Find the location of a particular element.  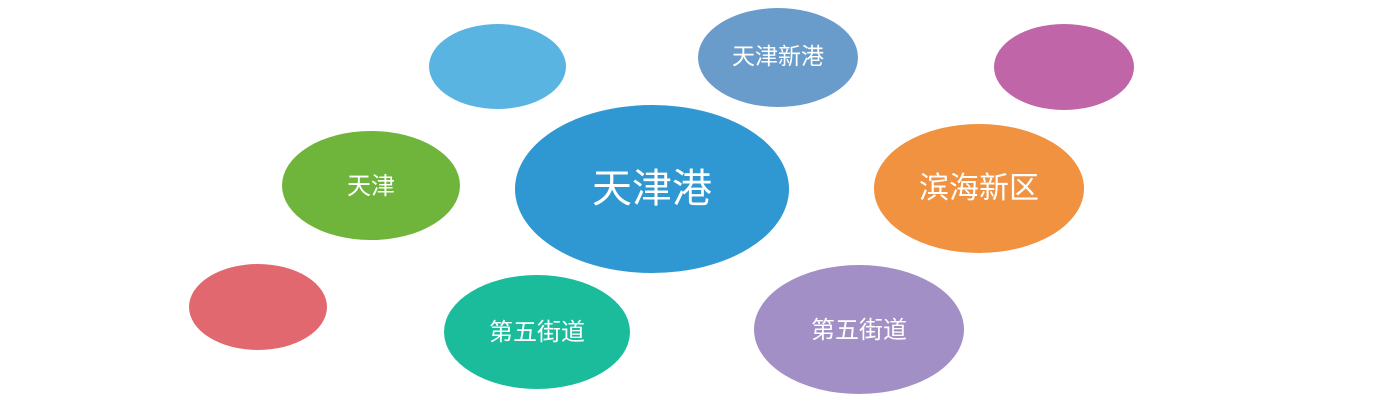

fifth-avenue-bubble-right: 第五街道 is located at coordinates (859, 329).